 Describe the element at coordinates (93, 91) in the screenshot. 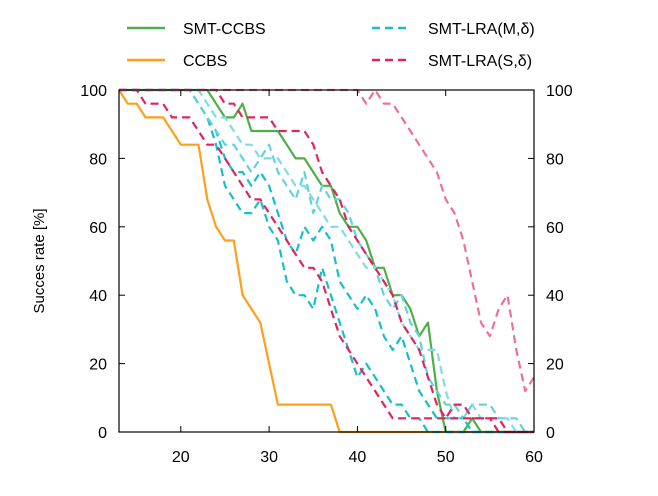

I see `y-tick-label-left: 100` at that location.